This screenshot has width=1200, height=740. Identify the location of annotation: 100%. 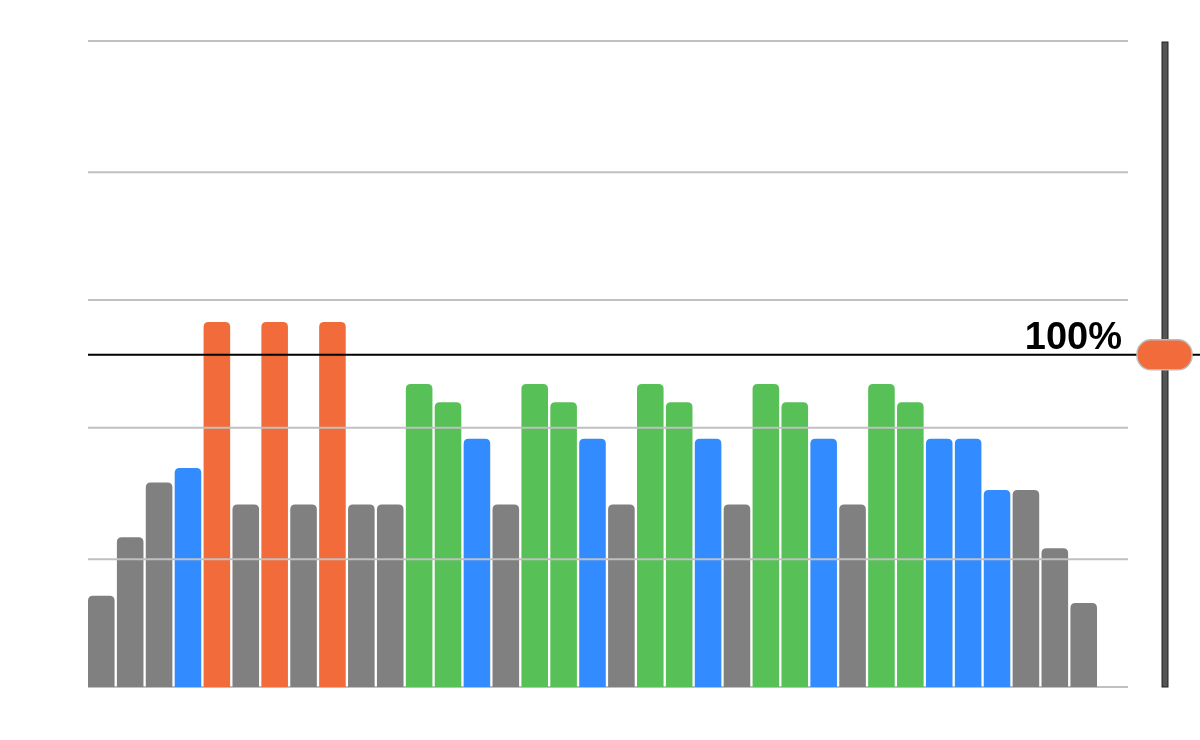
(1073, 335).